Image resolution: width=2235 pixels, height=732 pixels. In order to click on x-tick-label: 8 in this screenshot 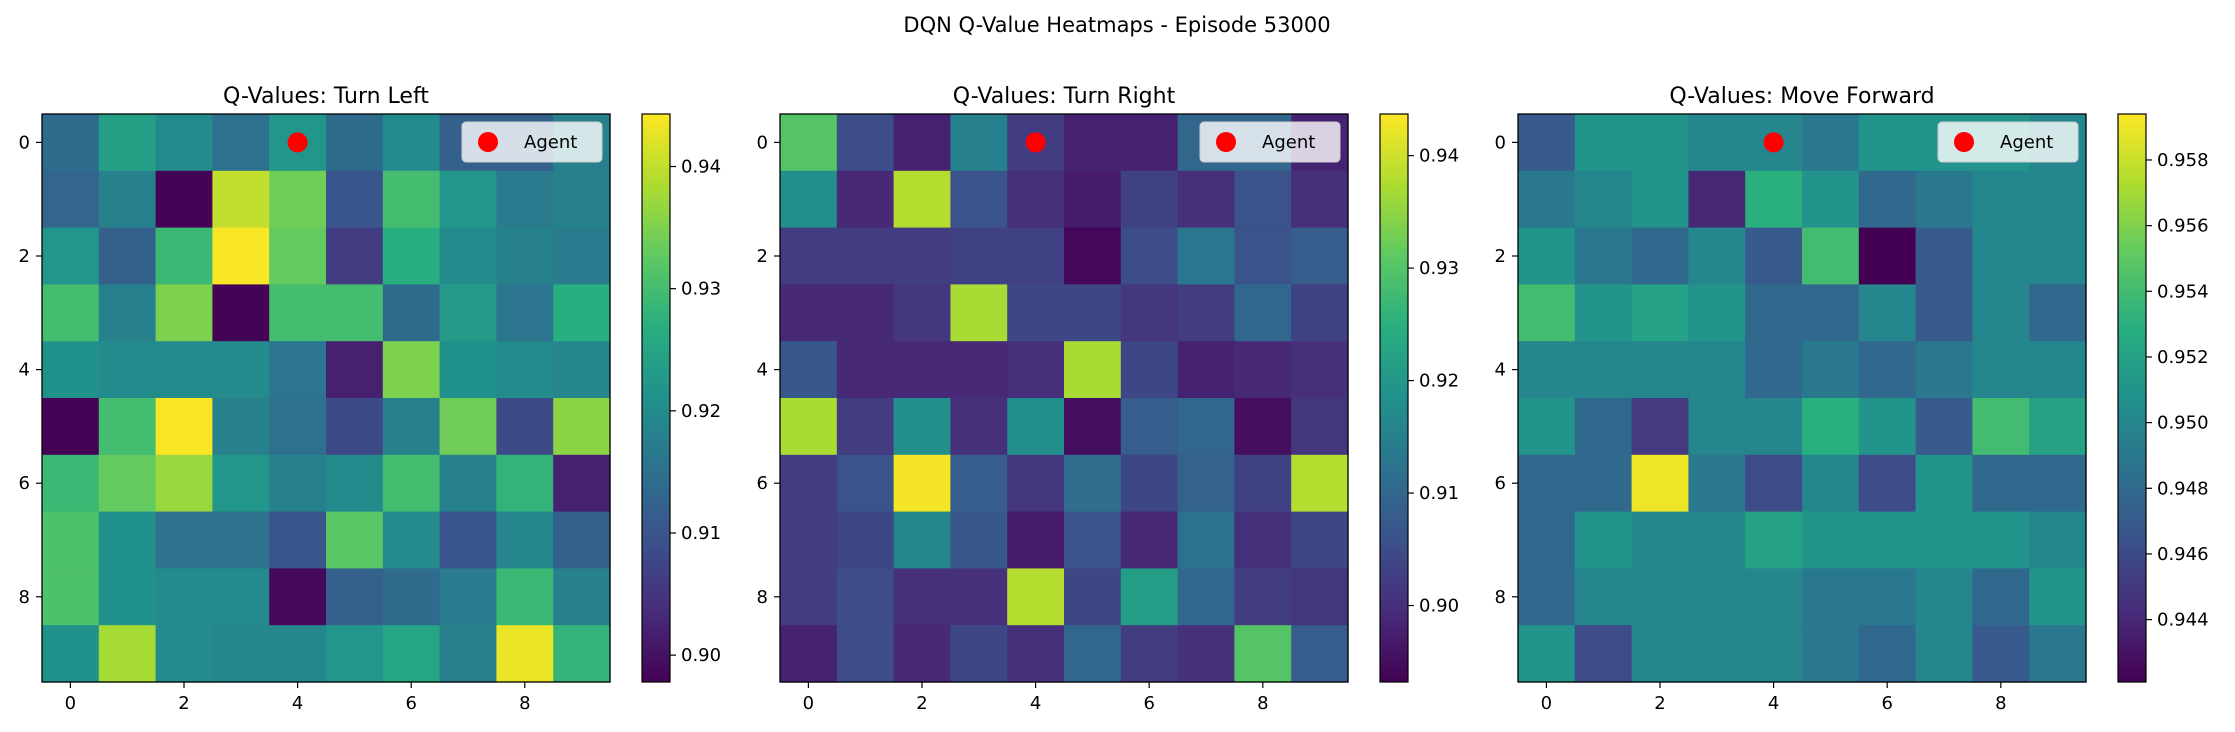, I will do `click(1262, 703)`.